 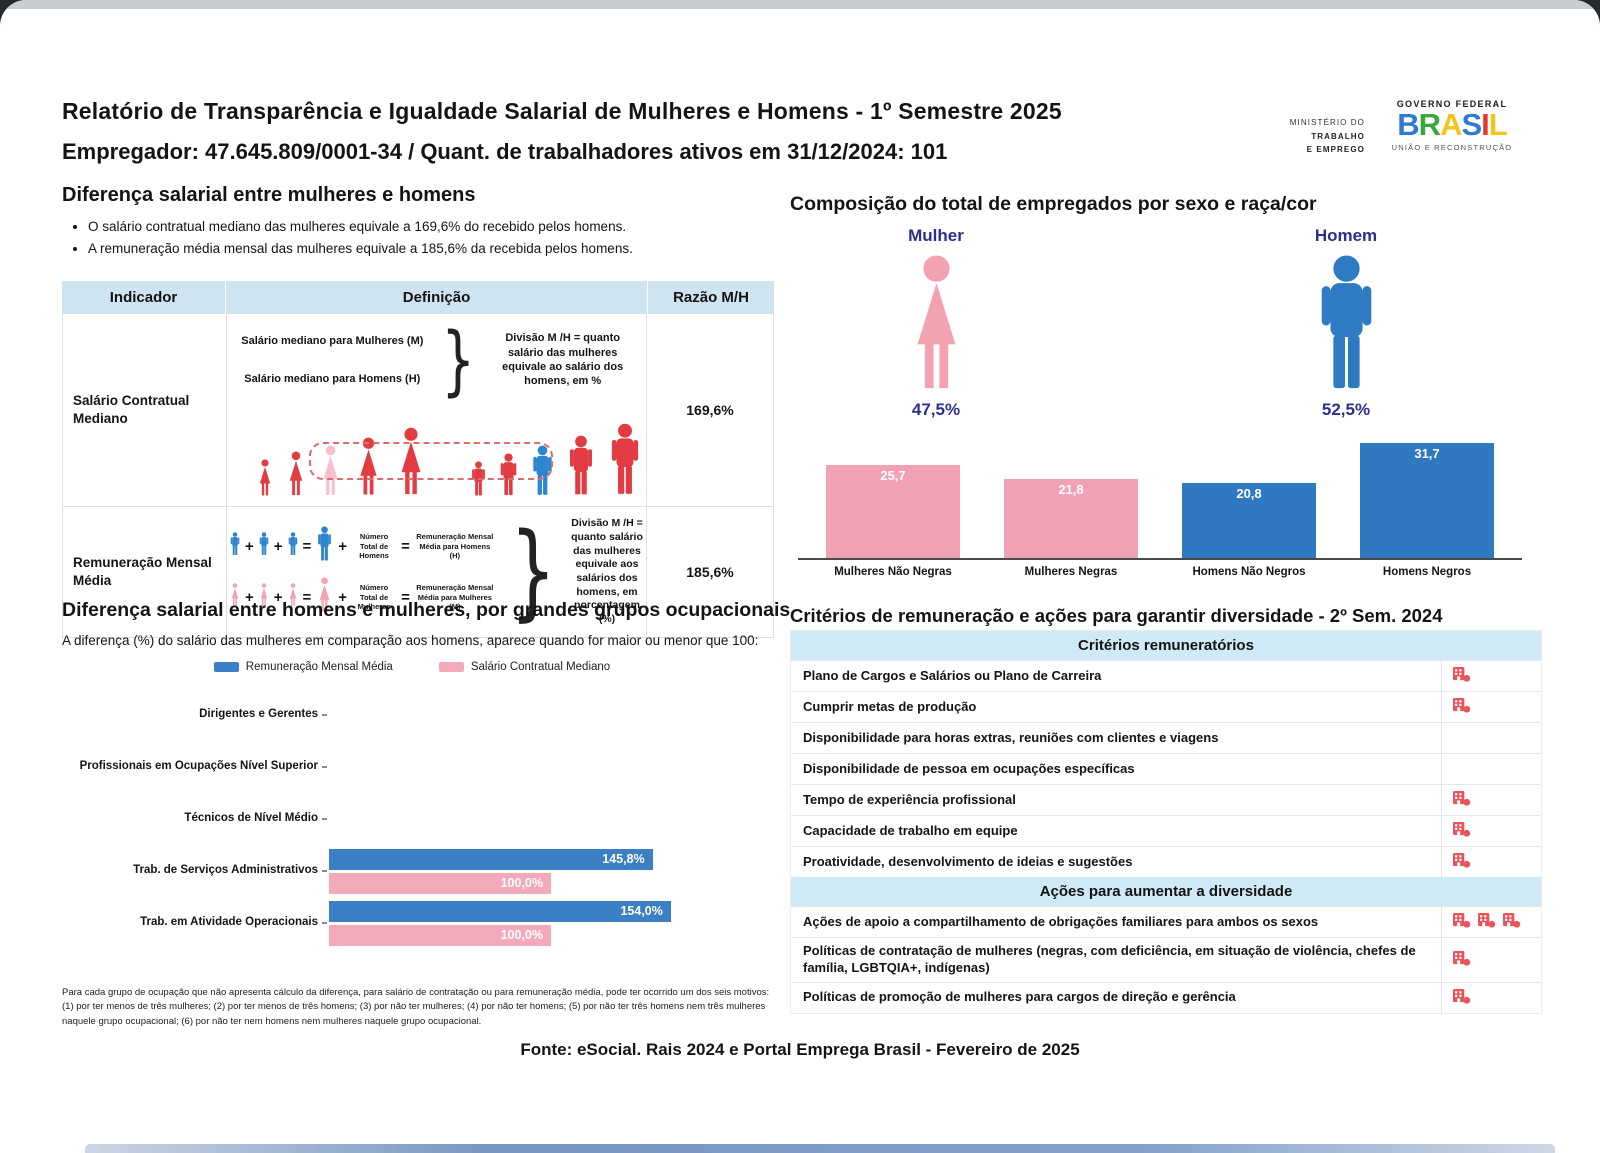 What do you see at coordinates (893, 511) in the screenshot?
I see `composition-bar: 25,7` at bounding box center [893, 511].